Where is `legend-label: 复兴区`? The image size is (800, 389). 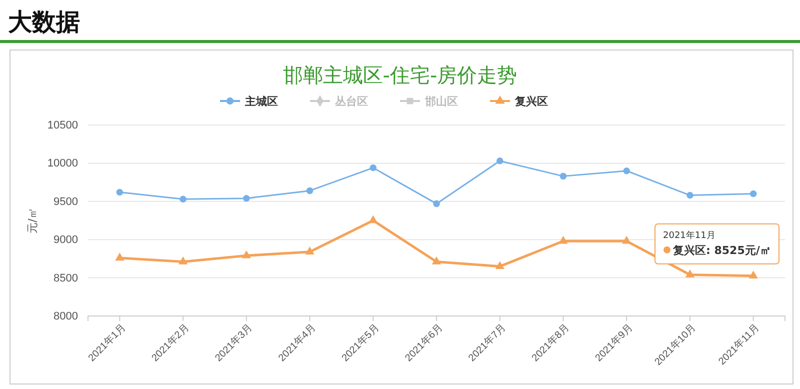 legend-label: 复兴区 is located at coordinates (531, 101).